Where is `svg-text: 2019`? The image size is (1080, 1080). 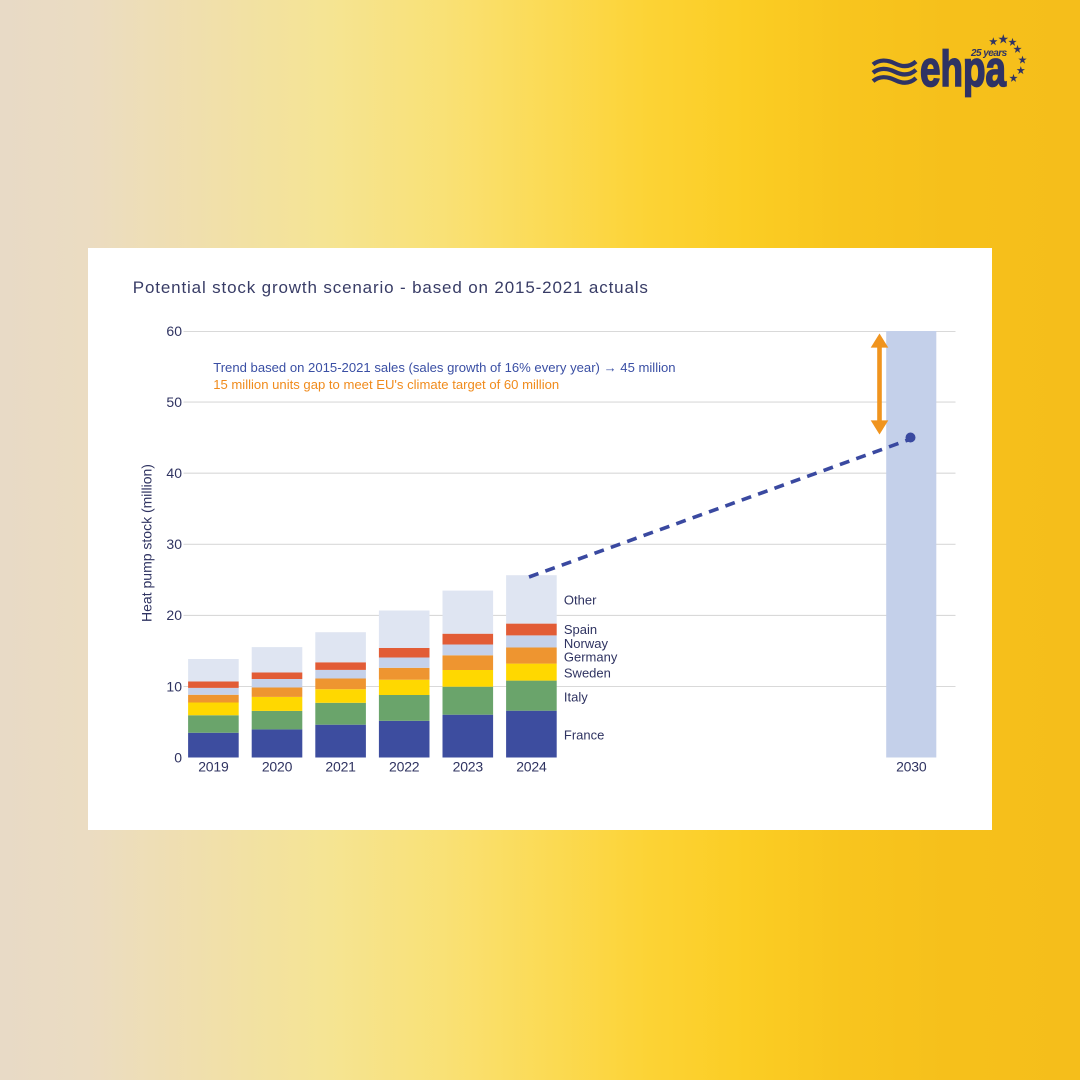 svg-text: 2019 is located at coordinates (213, 767).